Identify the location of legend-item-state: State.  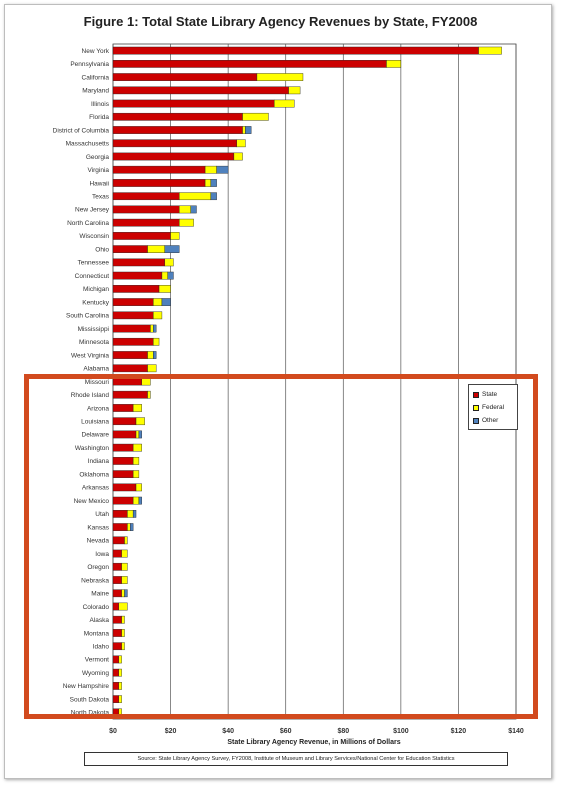
(493, 394).